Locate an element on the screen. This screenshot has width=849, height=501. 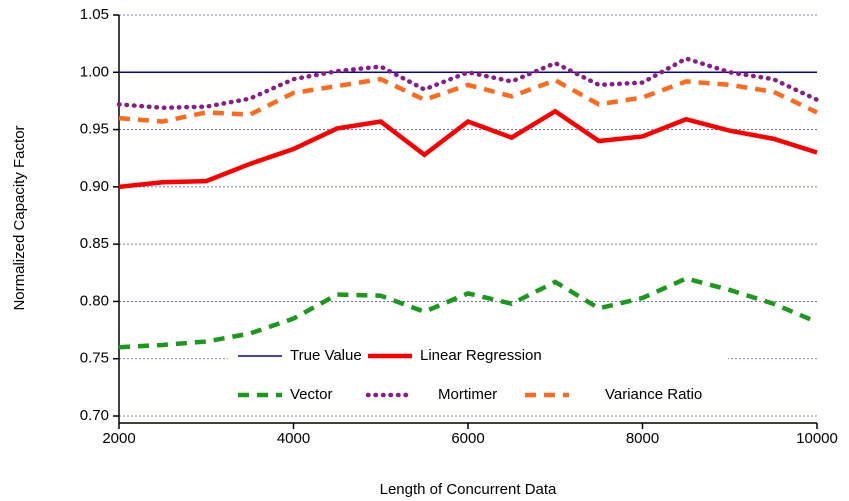
x-tick-label: 8000 is located at coordinates (642, 438).